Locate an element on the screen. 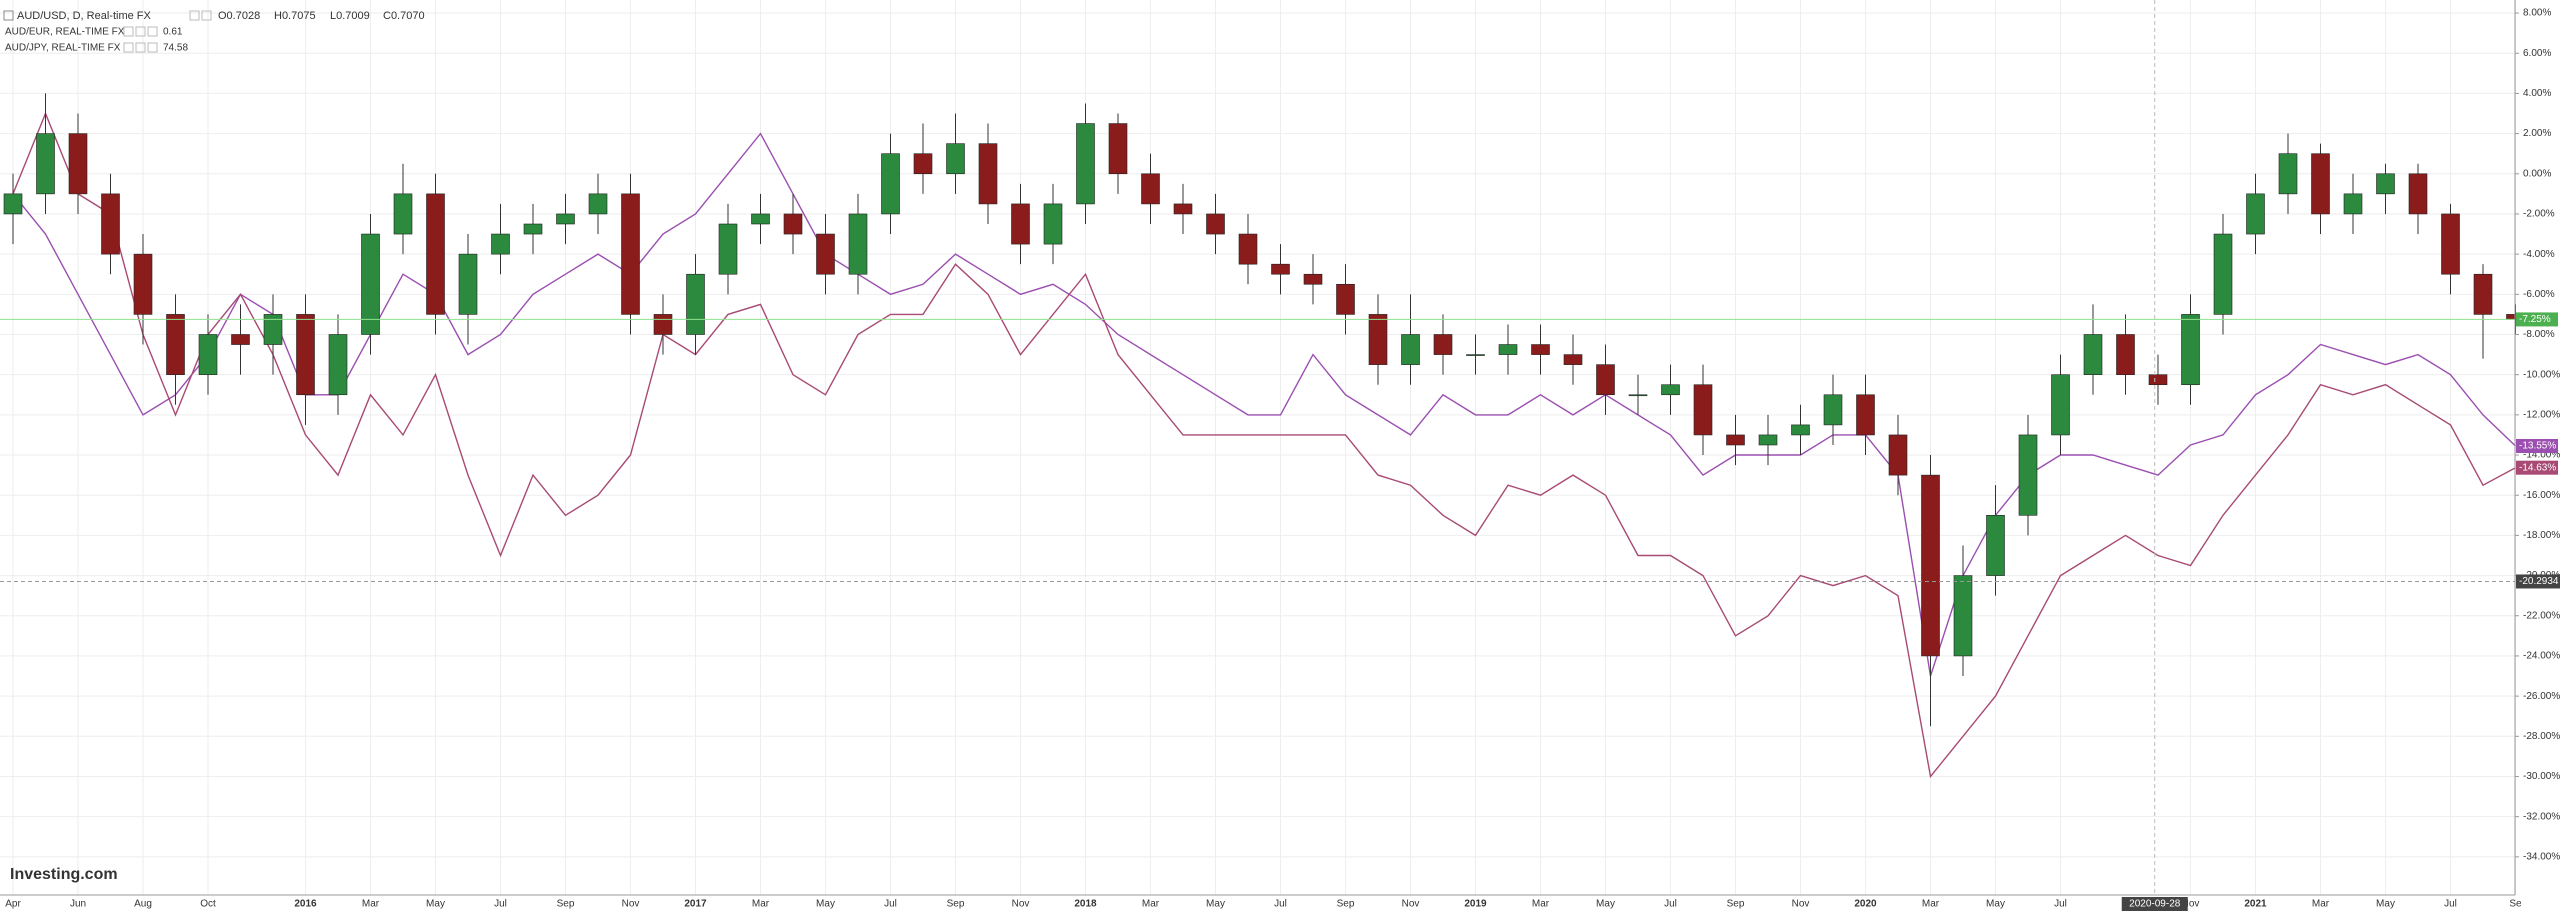 Image resolution: width=2560 pixels, height=911 pixels. x-tick-label: 2017 is located at coordinates (695, 904).